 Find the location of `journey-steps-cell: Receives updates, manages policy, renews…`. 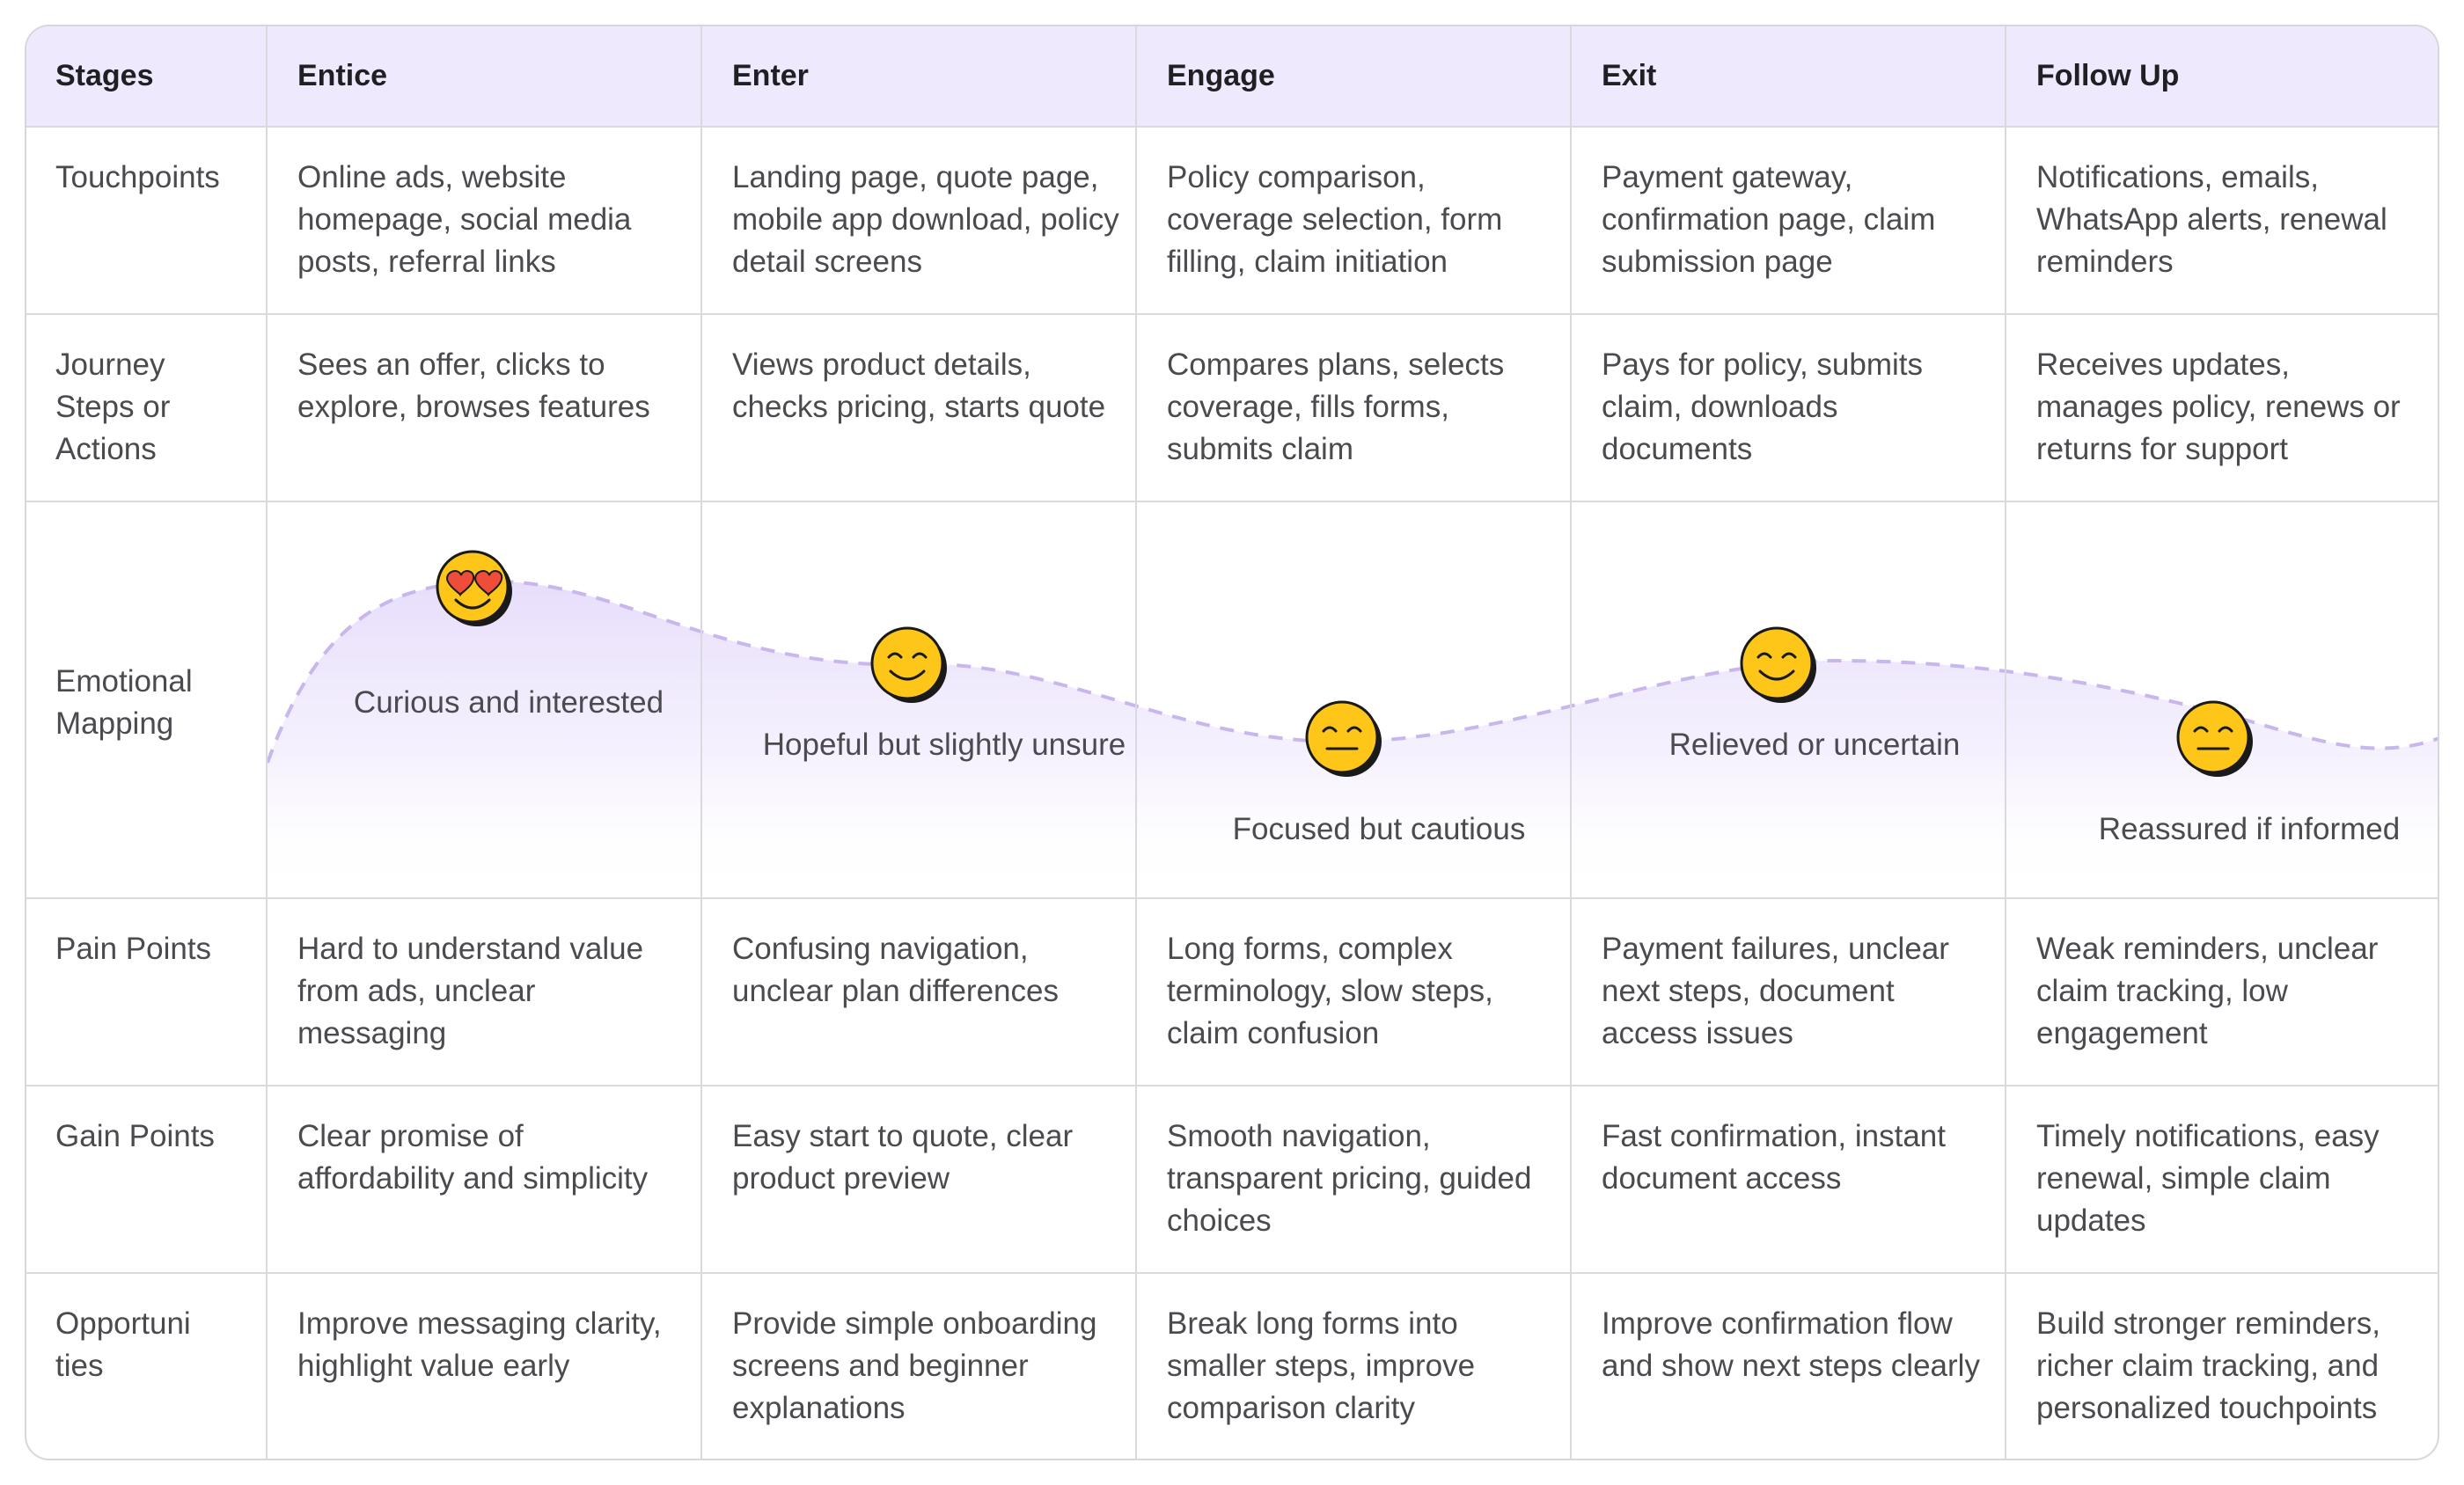

journey-steps-cell: Receives updates, manages policy, renews… is located at coordinates (2218, 407).